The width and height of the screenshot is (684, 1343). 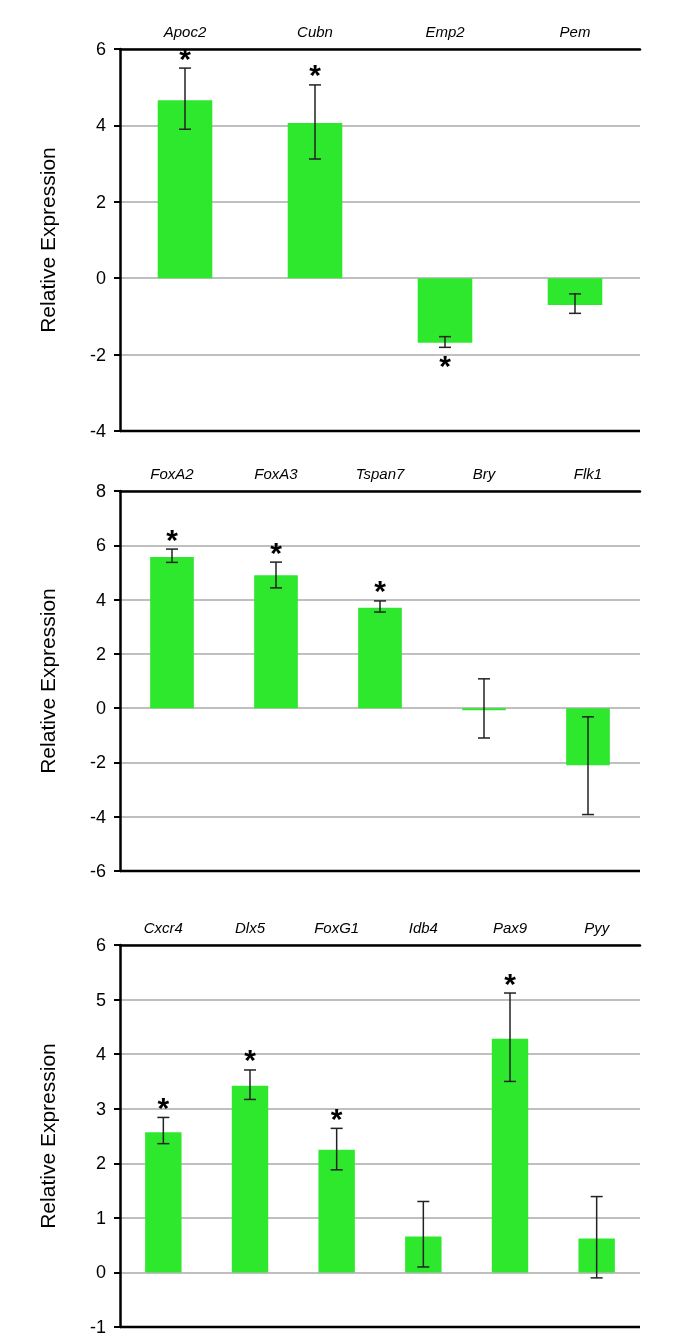 I want to click on x-tick-label: Flk1, so click(x=588, y=473).